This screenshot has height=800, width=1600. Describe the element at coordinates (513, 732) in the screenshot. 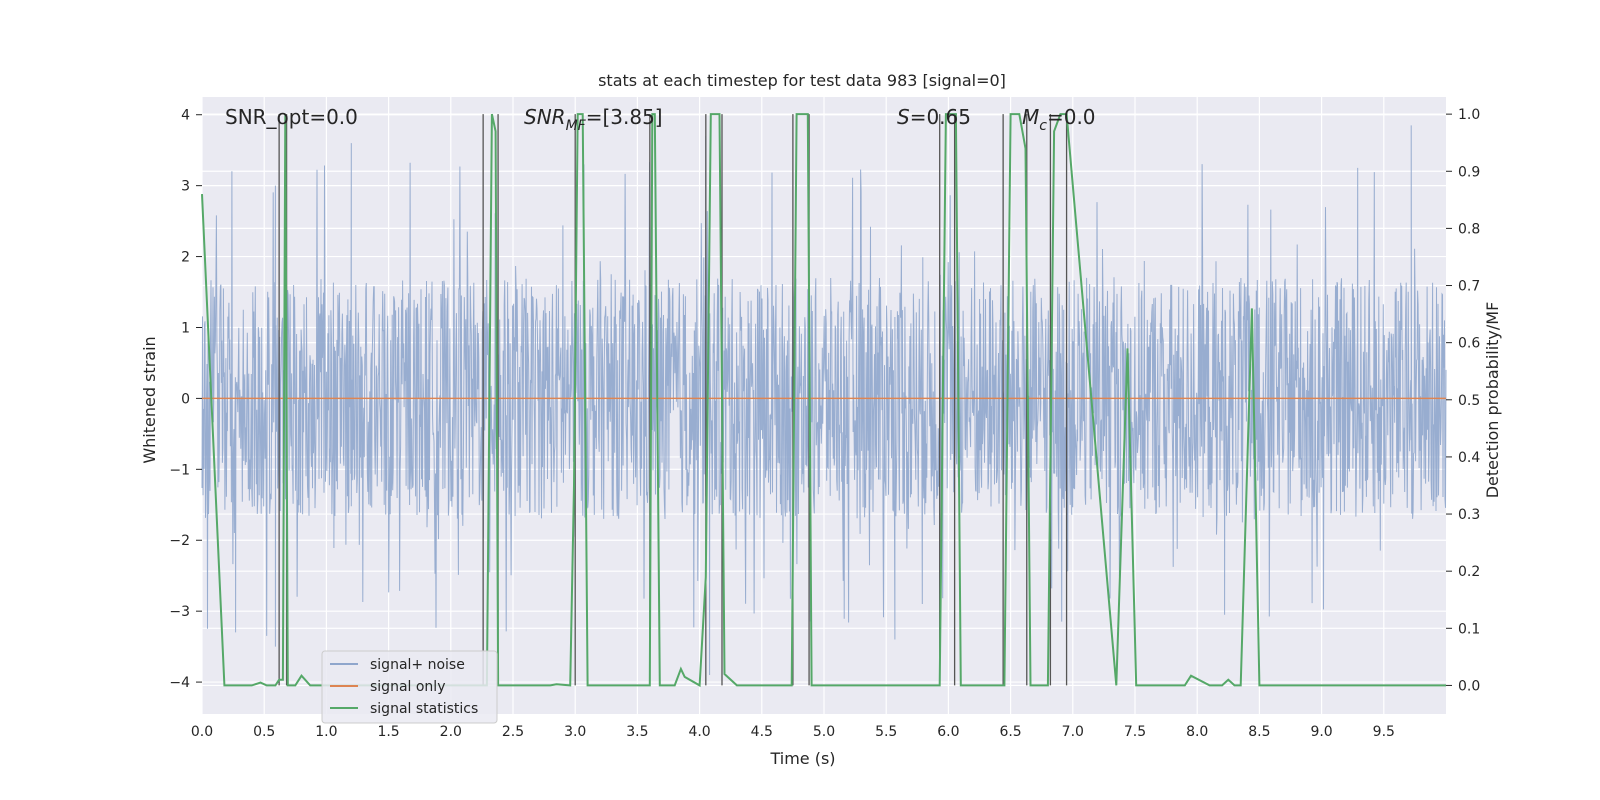

I see `x-tick-label: 2.5` at that location.